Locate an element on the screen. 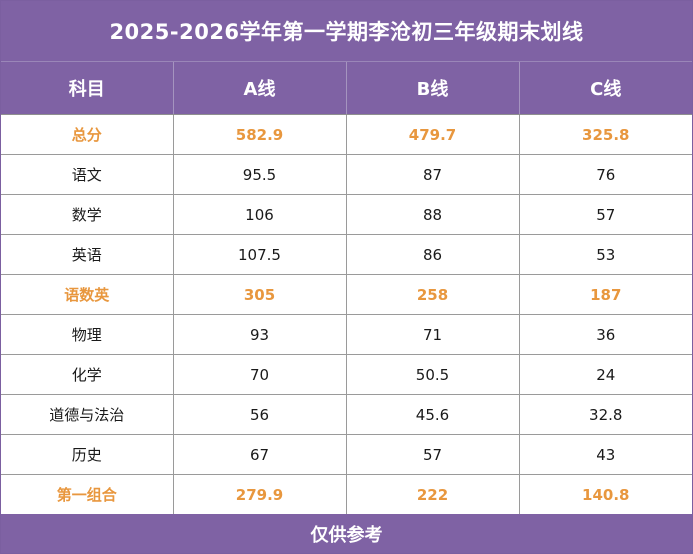 The image size is (693, 554). header-b-line: B线 is located at coordinates (433, 88).